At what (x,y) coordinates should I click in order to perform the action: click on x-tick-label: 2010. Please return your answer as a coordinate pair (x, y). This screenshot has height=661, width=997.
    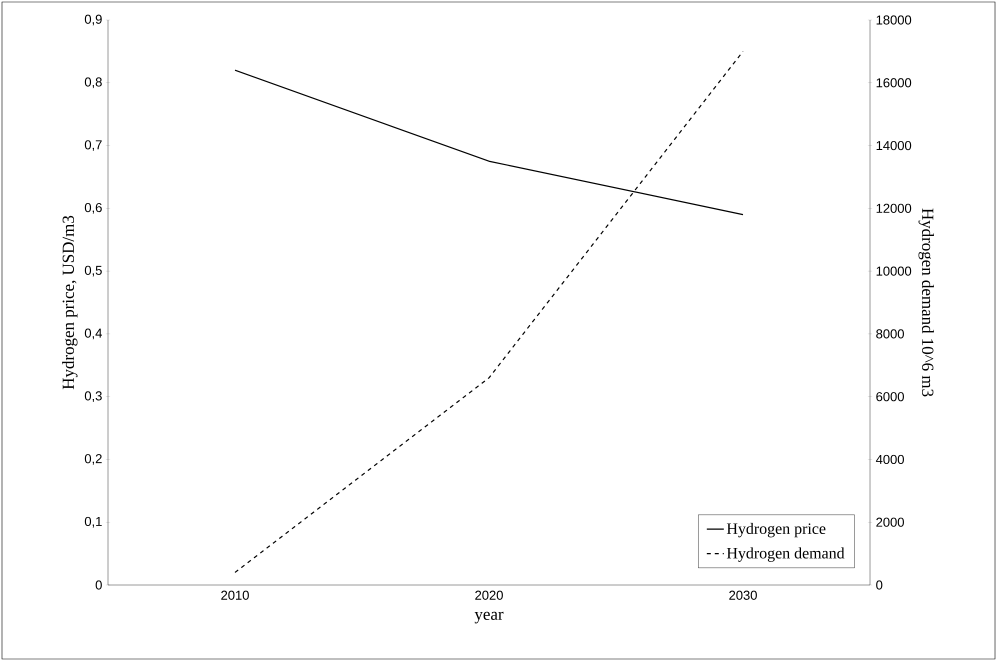
    Looking at the image, I should click on (235, 595).